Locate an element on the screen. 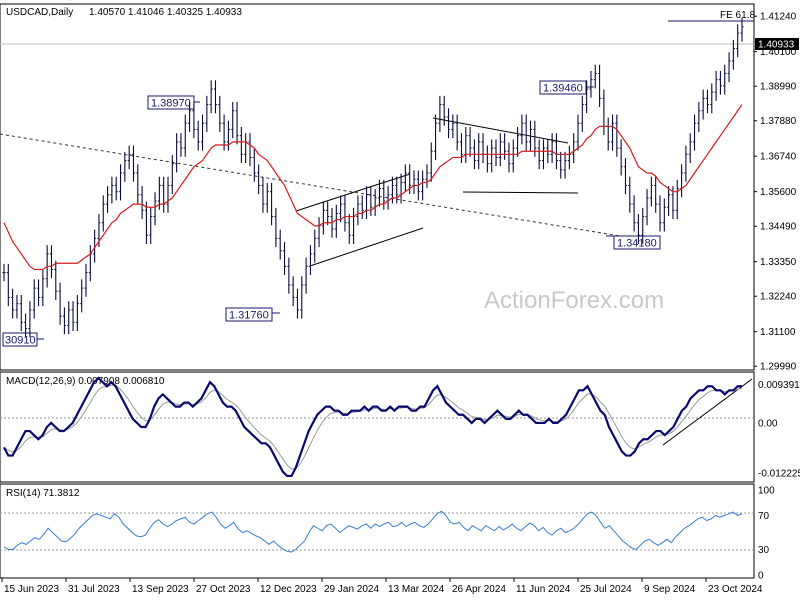  long-trendline is located at coordinates (310, 185).